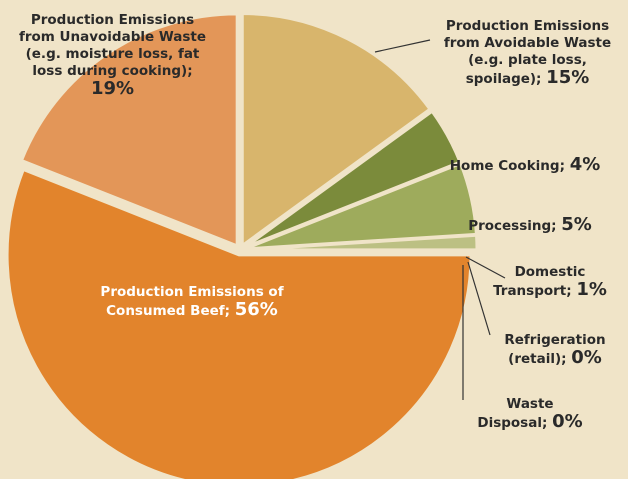 The width and height of the screenshot is (628, 479). Describe the element at coordinates (539, 281) in the screenshot. I see `slice-name: Domestic Transport;` at that location.